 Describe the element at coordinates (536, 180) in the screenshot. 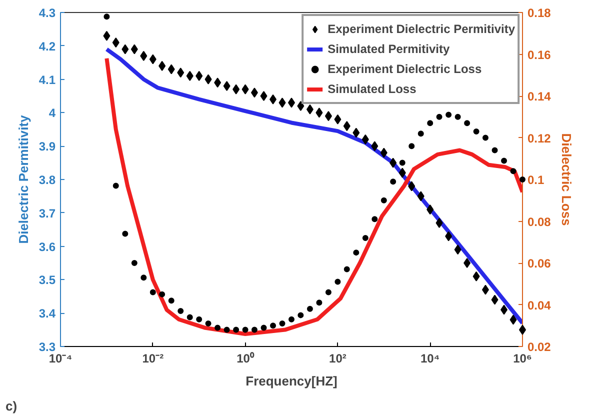

I see `y2-tick-label: 0.1` at that location.